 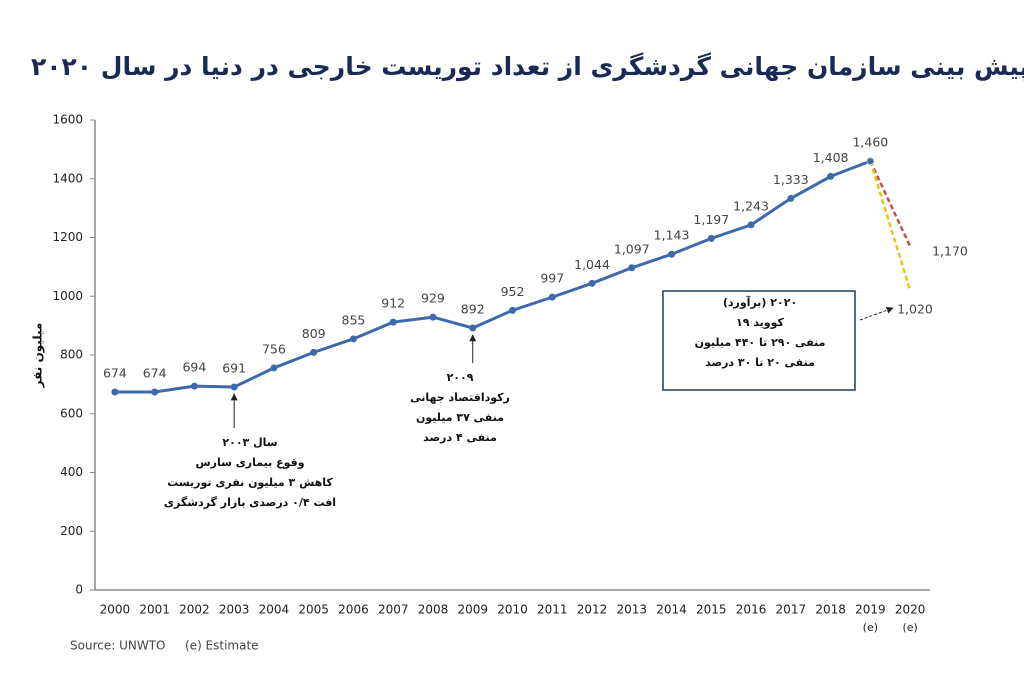 I want to click on x-tick-label: 2004, so click(x=274, y=610).